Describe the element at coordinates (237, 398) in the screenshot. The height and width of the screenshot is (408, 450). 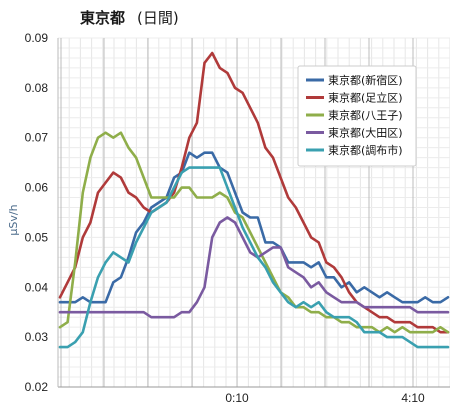
I see `x-tick-label: 0:10` at that location.